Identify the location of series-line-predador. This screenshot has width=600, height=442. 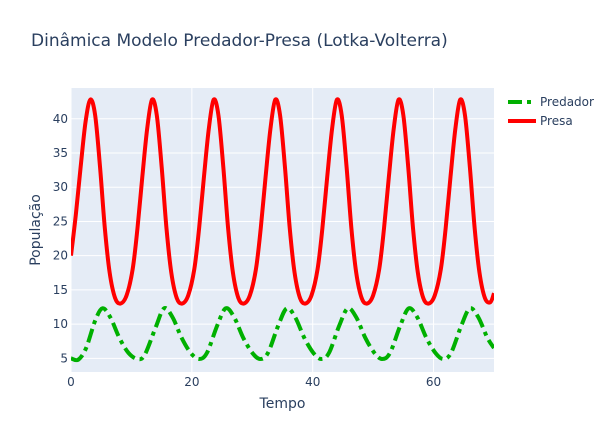
(282, 334).